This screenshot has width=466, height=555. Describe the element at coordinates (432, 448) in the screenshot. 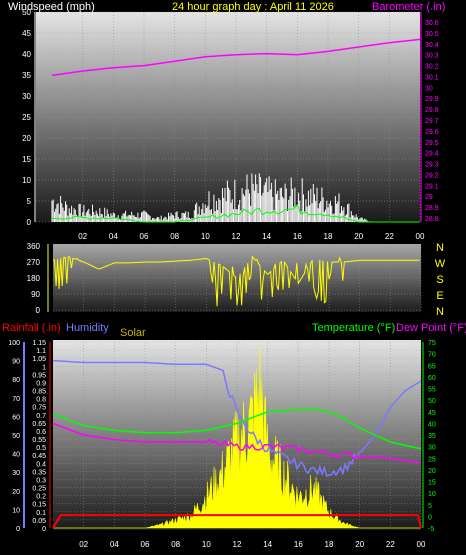

I see `temp-y-tick: 30` at that location.